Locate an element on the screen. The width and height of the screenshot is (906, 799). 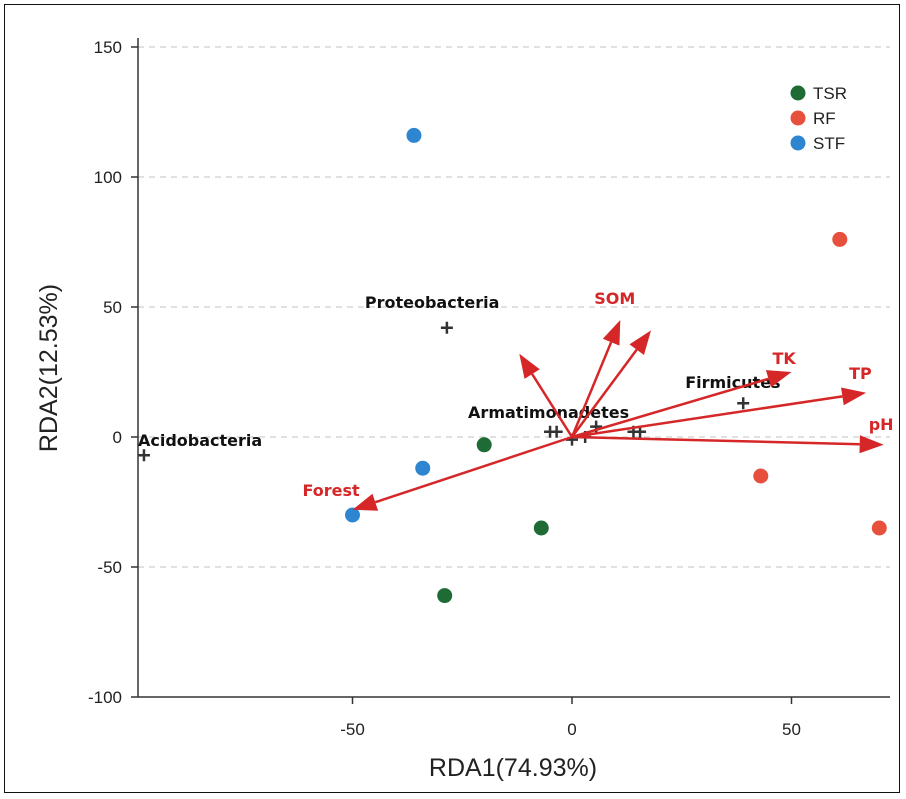
y-ticks: 150 100 50 0 -50 -100 is located at coordinates (113, 372).